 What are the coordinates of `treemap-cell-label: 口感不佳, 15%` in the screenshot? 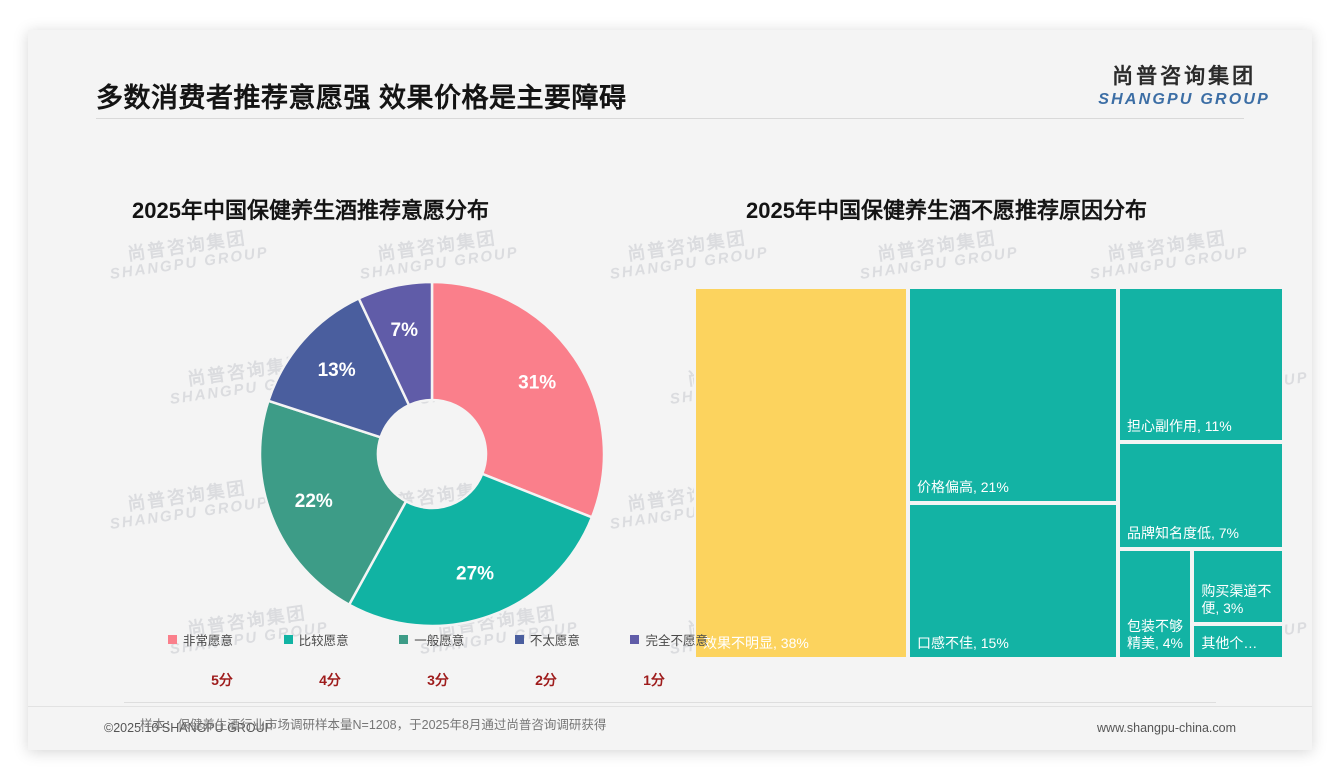 It's located at (962, 642).